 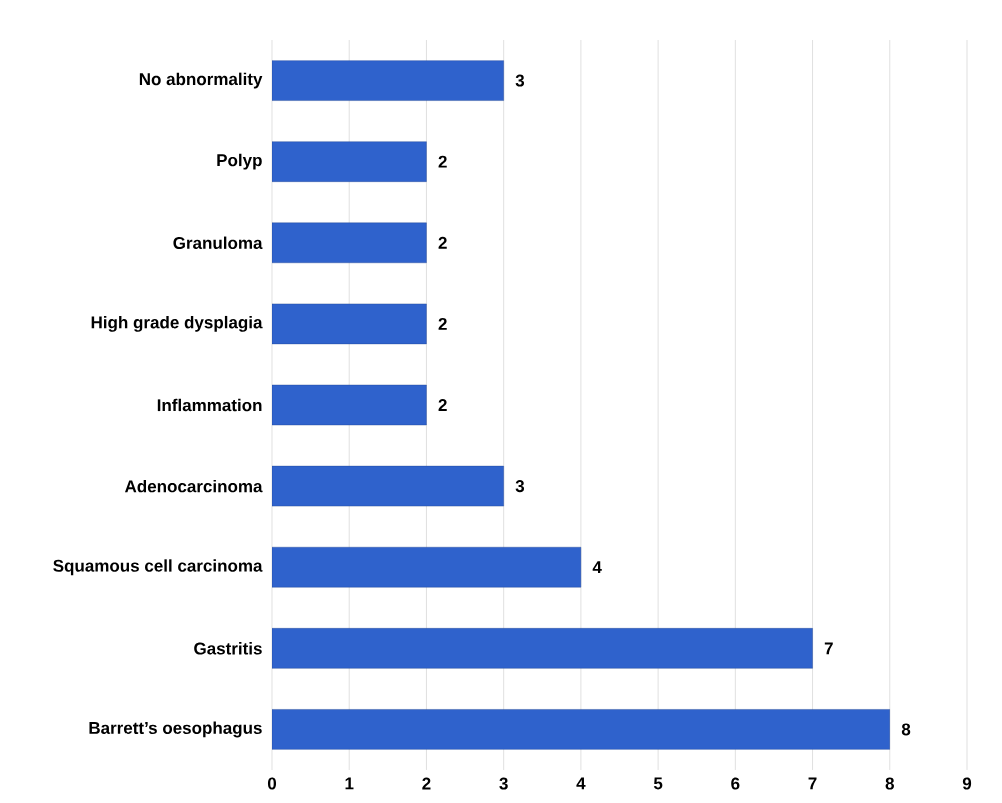 What do you see at coordinates (426, 783) in the screenshot?
I see `x-tick-label: 2` at bounding box center [426, 783].